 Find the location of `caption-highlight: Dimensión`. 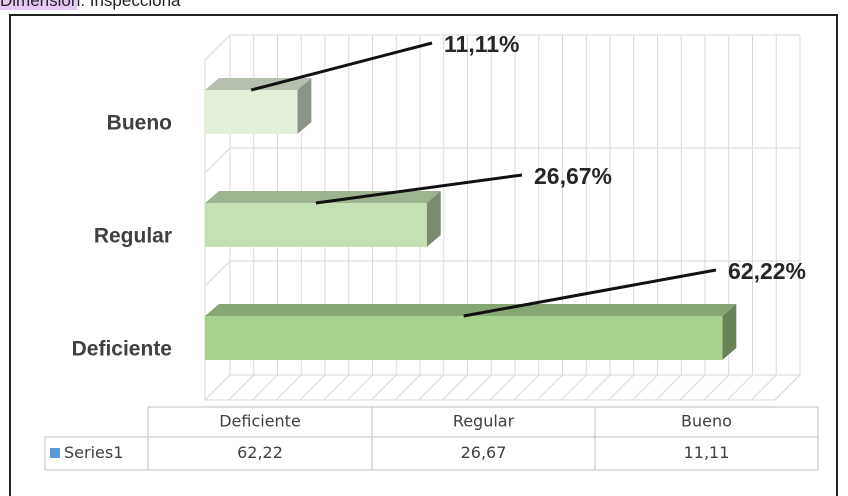

caption-highlight: Dimensión is located at coordinates (40, 5).